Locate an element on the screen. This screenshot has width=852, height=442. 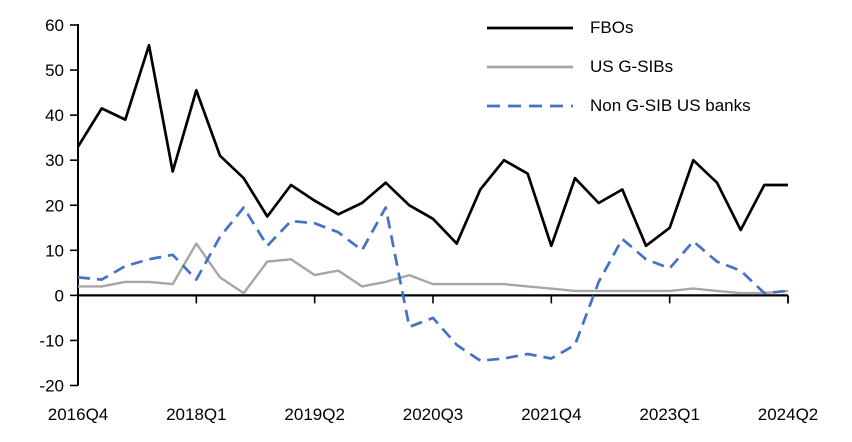
legend-item-fbos: FBOs is located at coordinates (618, 27).